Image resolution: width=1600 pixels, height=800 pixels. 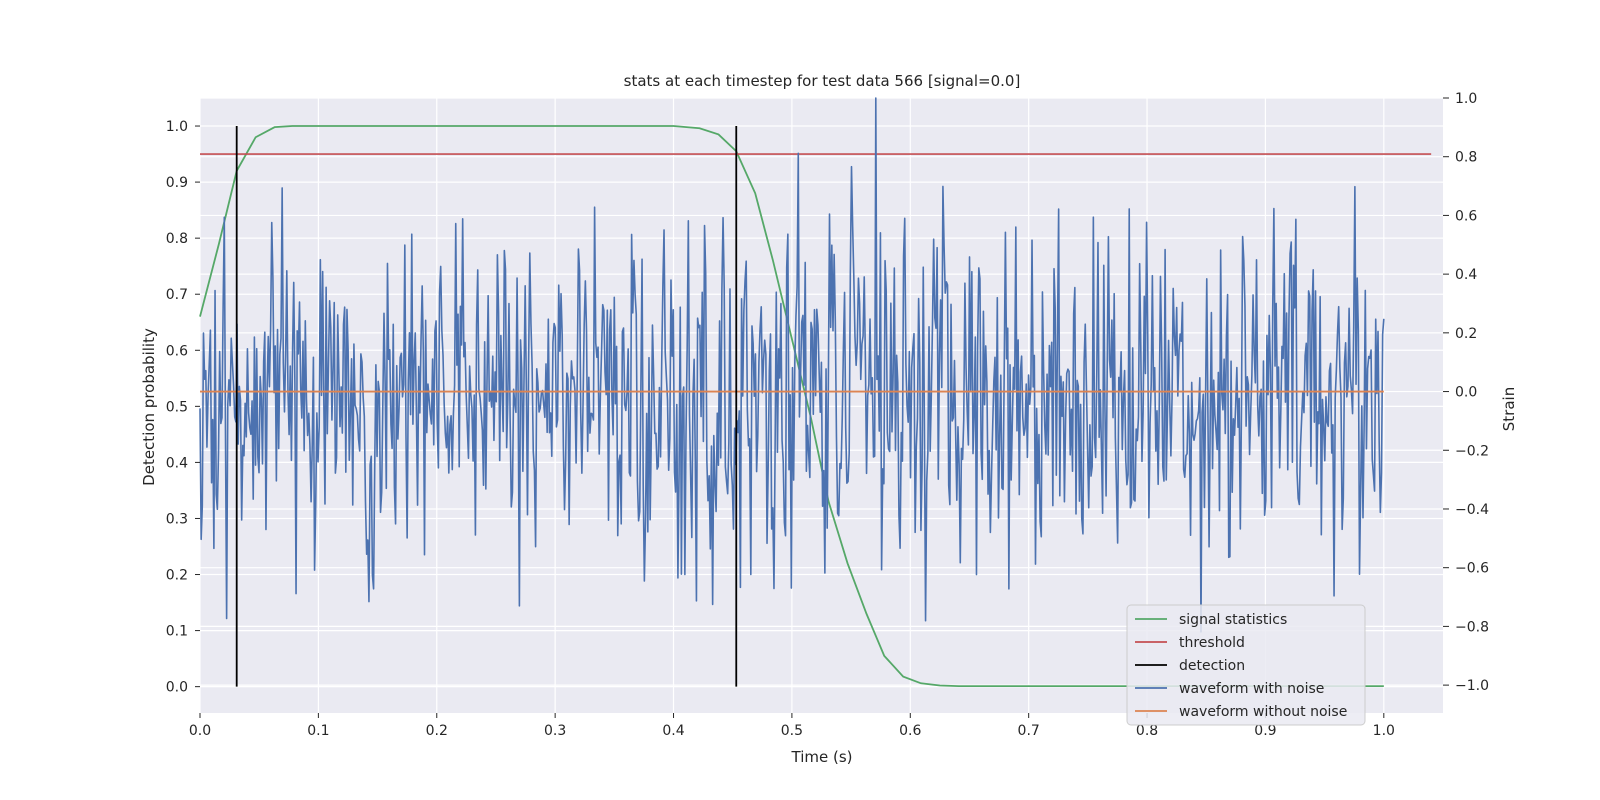 I want to click on x-tick-label: 0.5, so click(x=792, y=731).